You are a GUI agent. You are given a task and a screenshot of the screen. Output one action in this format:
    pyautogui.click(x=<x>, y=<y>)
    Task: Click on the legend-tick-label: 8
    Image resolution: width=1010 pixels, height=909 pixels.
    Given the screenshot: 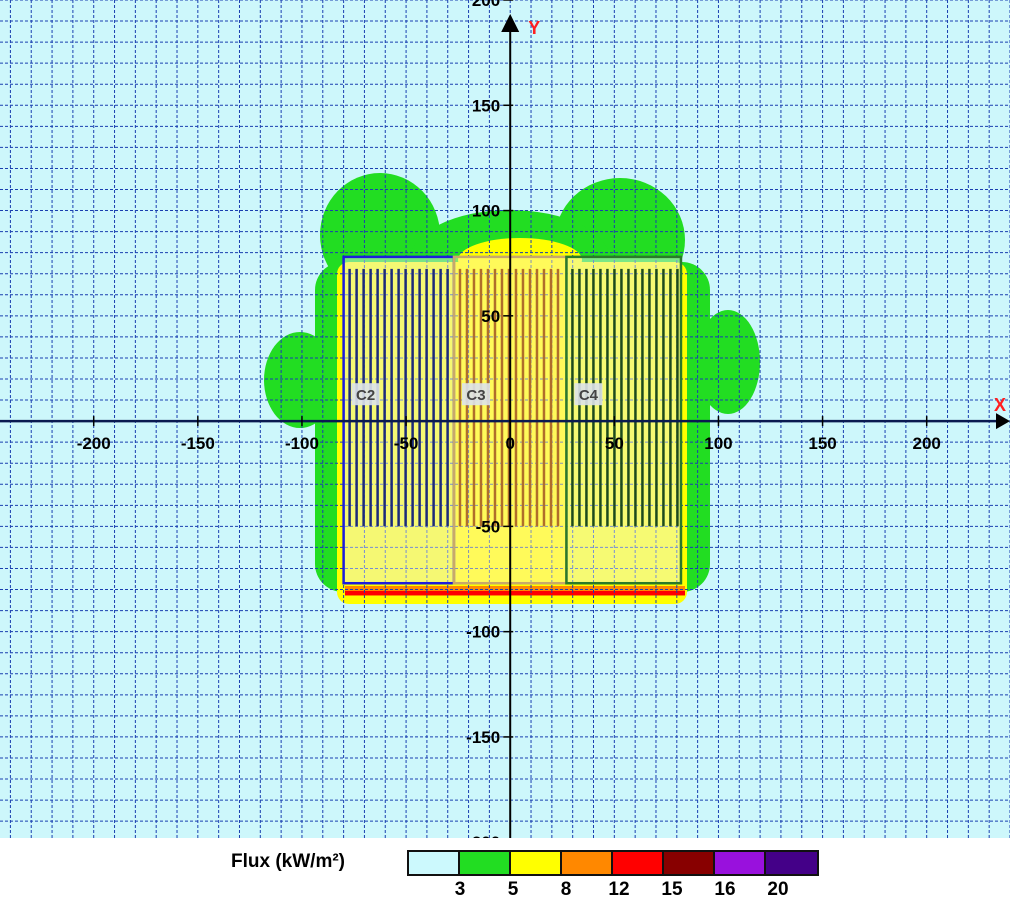 What is the action you would take?
    pyautogui.click(x=566, y=889)
    